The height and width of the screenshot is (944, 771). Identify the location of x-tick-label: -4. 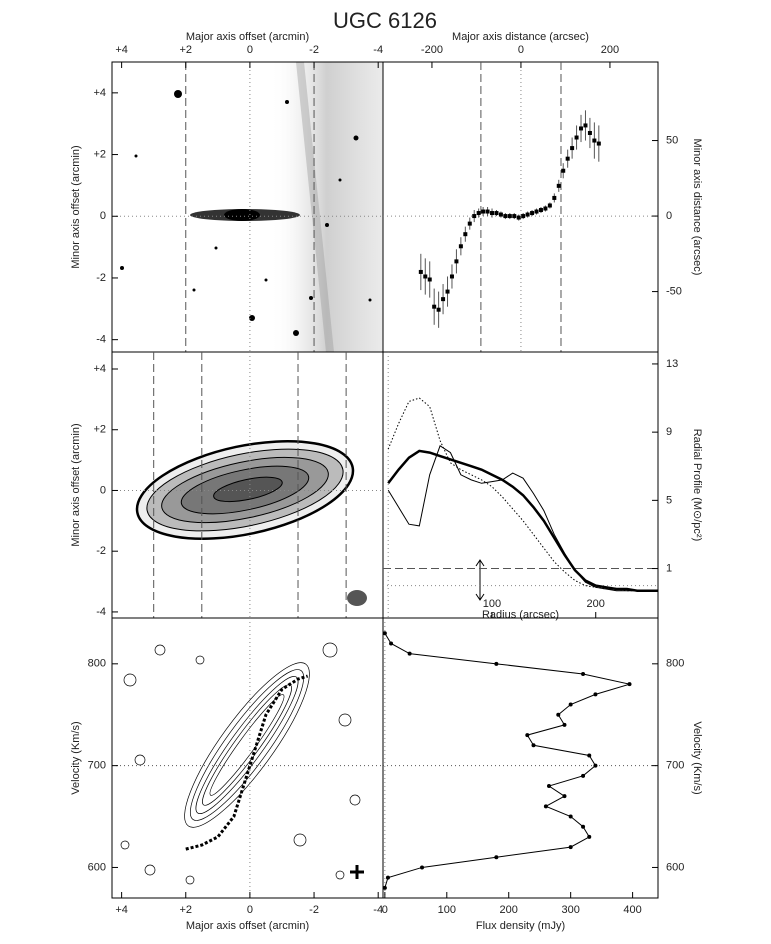
(378, 50).